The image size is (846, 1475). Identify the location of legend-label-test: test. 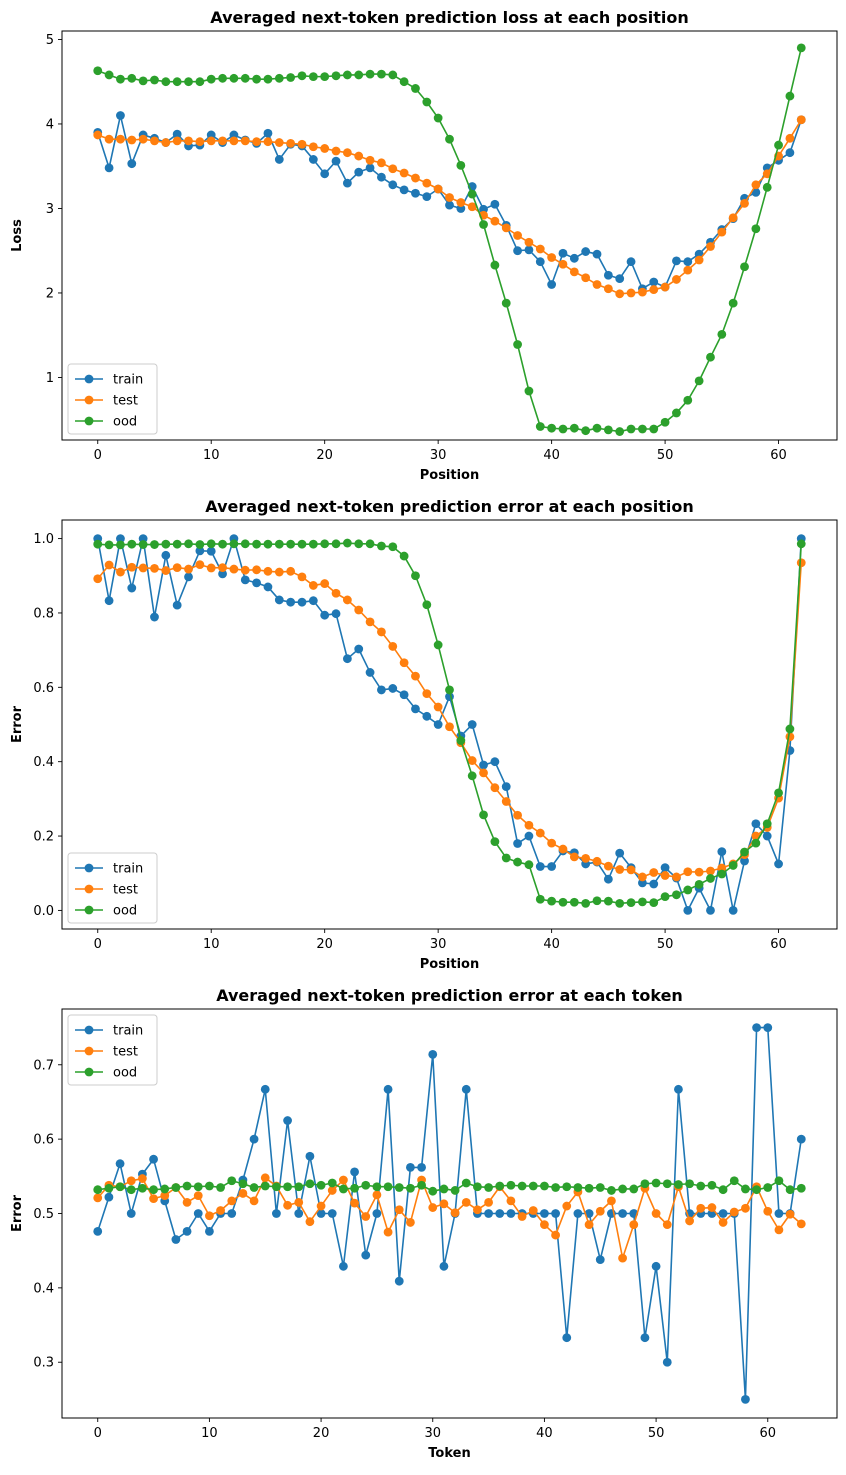
(125, 890).